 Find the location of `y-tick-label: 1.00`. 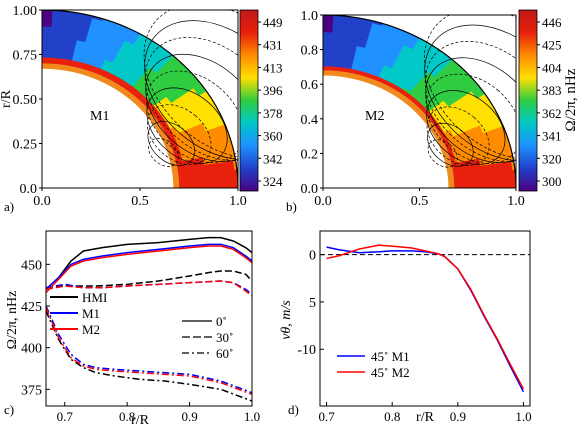

y-tick-label: 1.00 is located at coordinates (25, 11).